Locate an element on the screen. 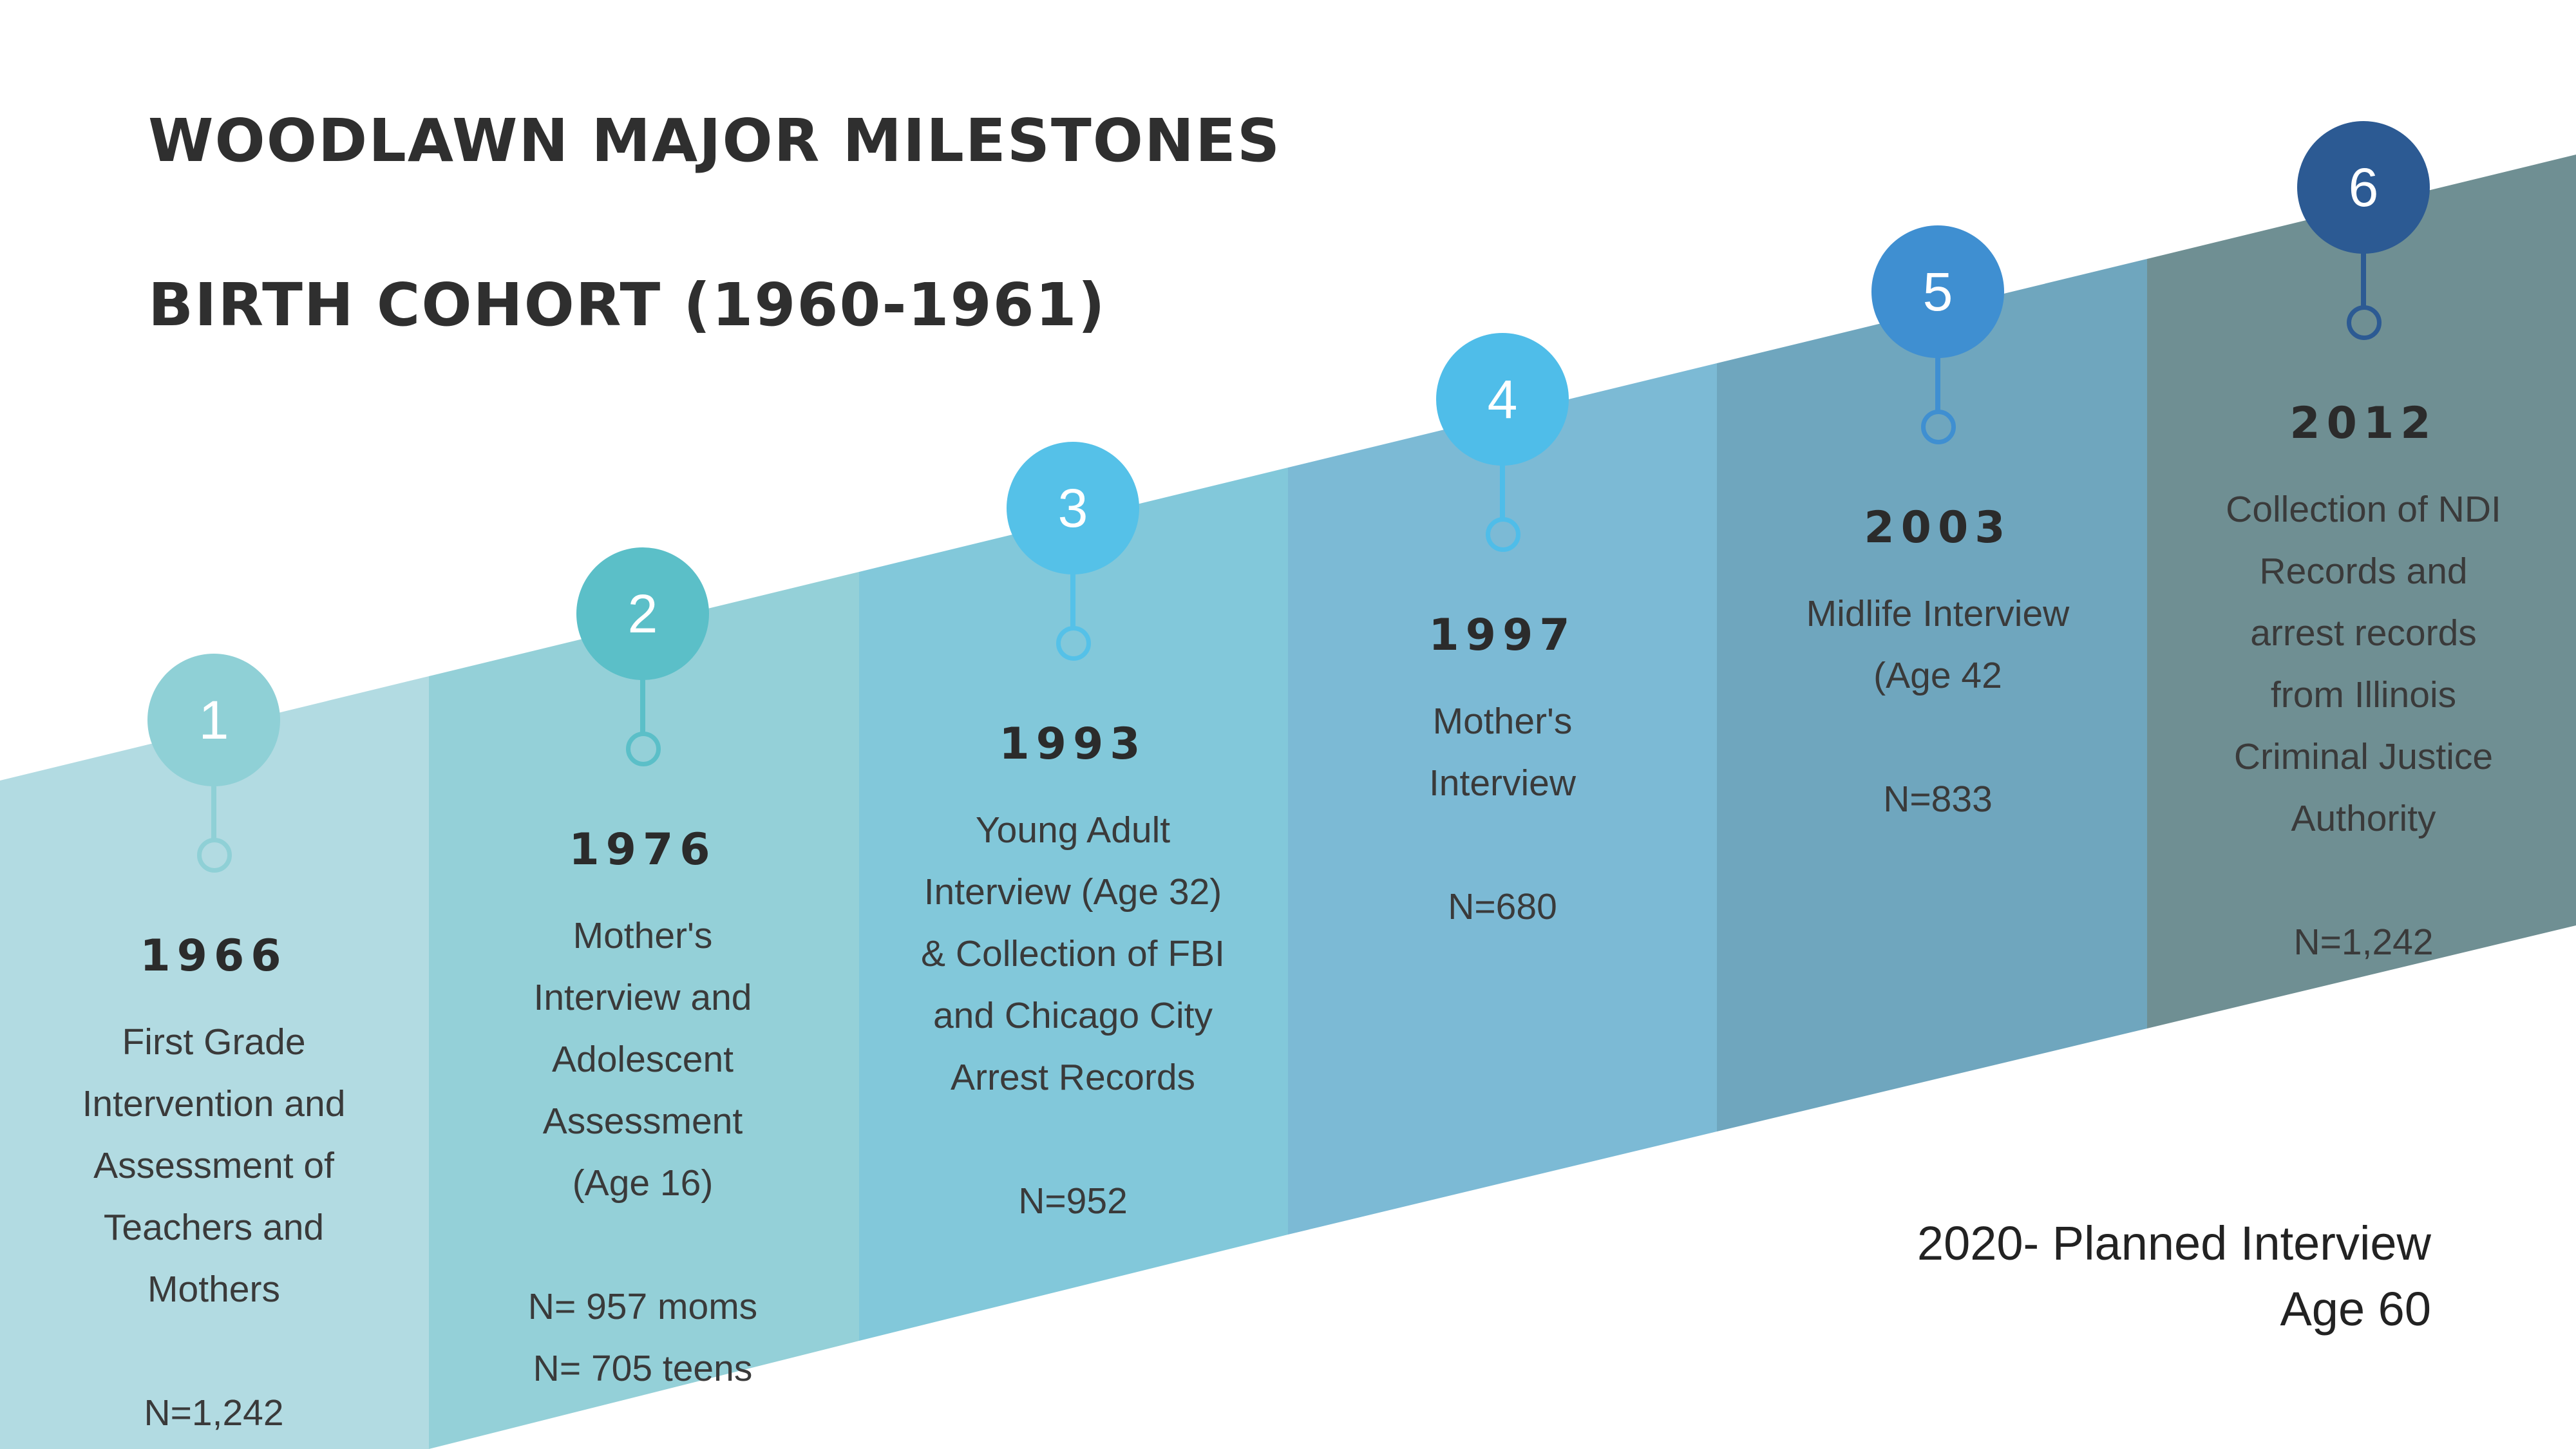 Image resolution: width=2576 pixels, height=1449 pixels. milestone-number-badge: 3 is located at coordinates (1073, 508).